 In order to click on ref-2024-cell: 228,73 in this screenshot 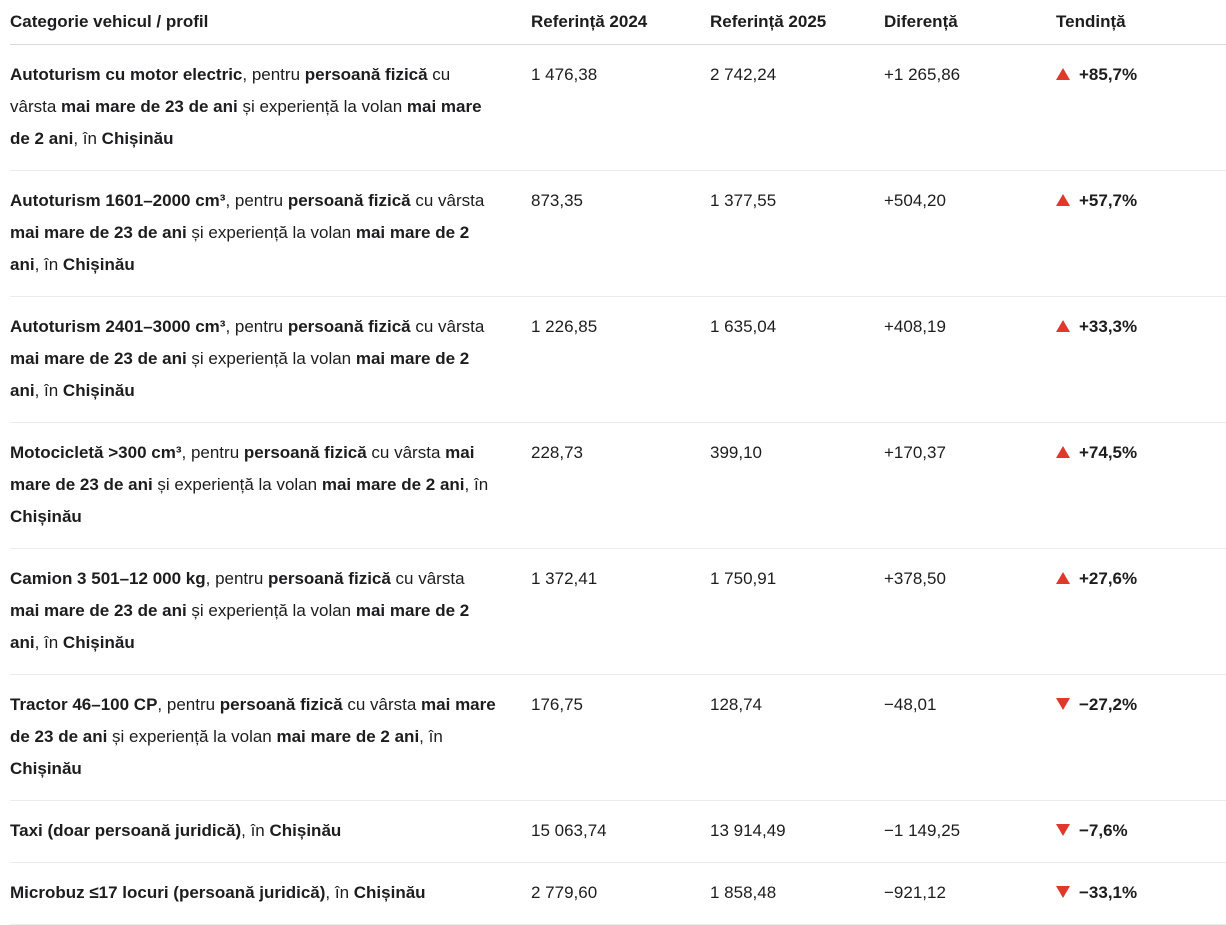, I will do `click(557, 452)`.